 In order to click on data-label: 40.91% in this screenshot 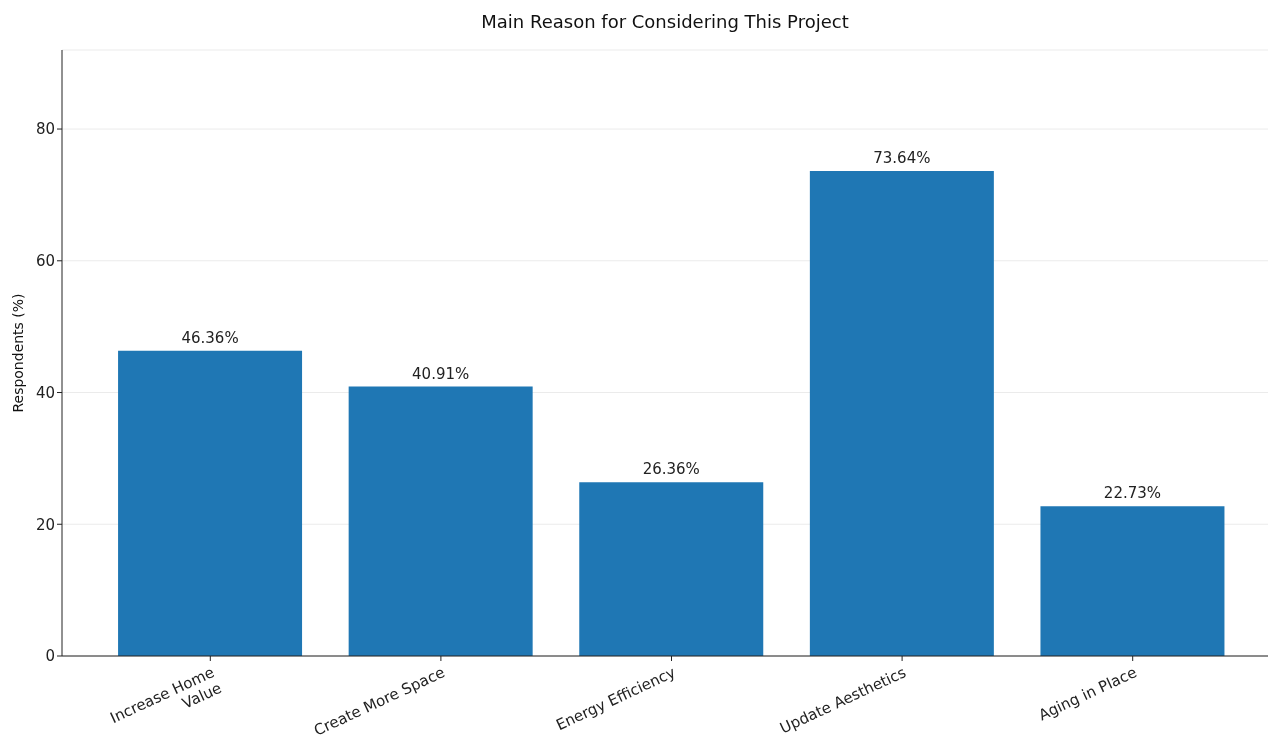, I will do `click(441, 373)`.